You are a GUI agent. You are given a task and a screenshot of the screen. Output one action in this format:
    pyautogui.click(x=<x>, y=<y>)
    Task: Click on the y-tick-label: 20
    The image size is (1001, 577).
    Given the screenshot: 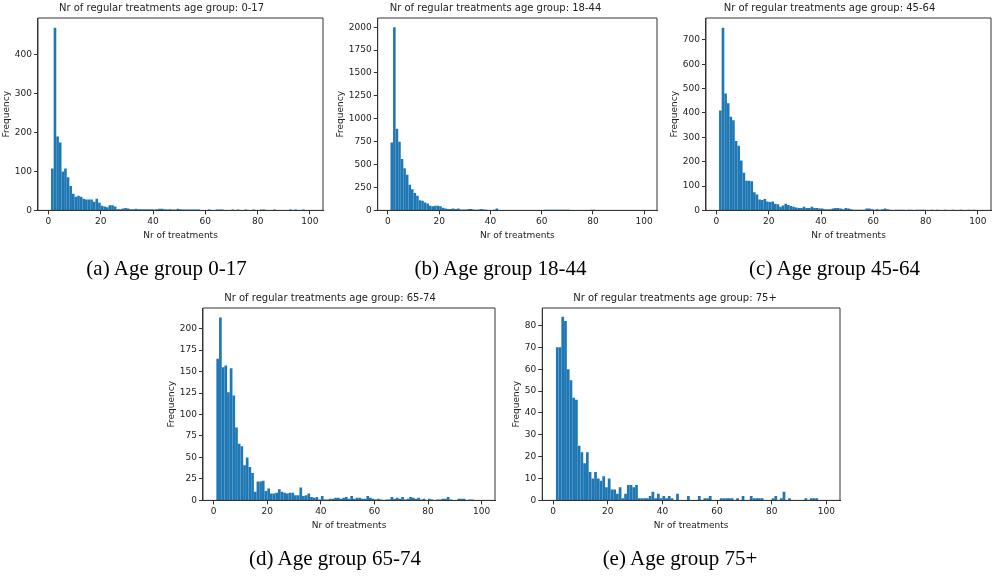 What is the action you would take?
    pyautogui.click(x=530, y=456)
    